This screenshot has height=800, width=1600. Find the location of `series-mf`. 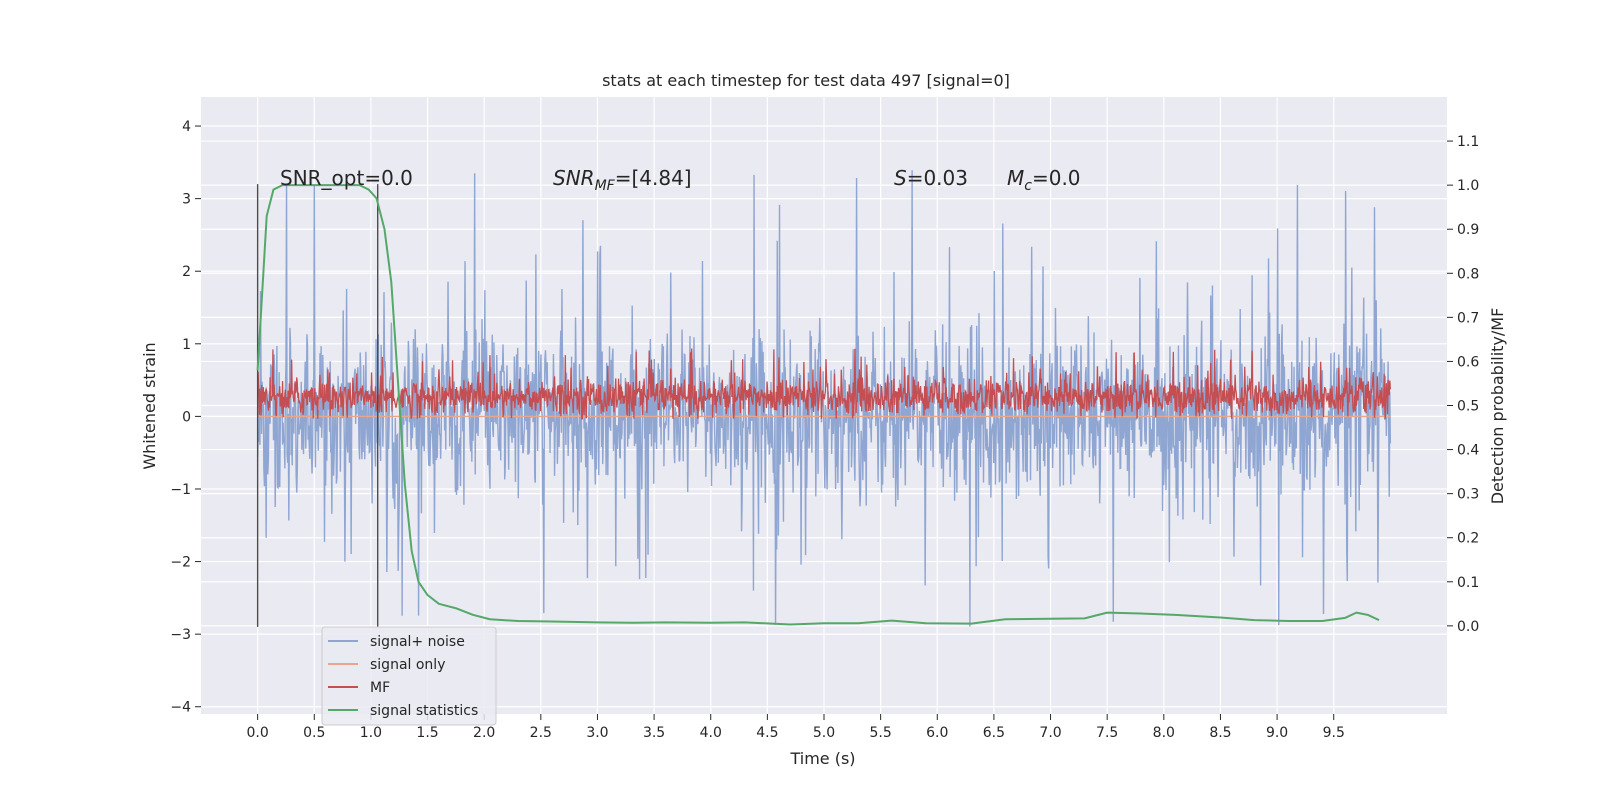

series-mf is located at coordinates (824, 384).